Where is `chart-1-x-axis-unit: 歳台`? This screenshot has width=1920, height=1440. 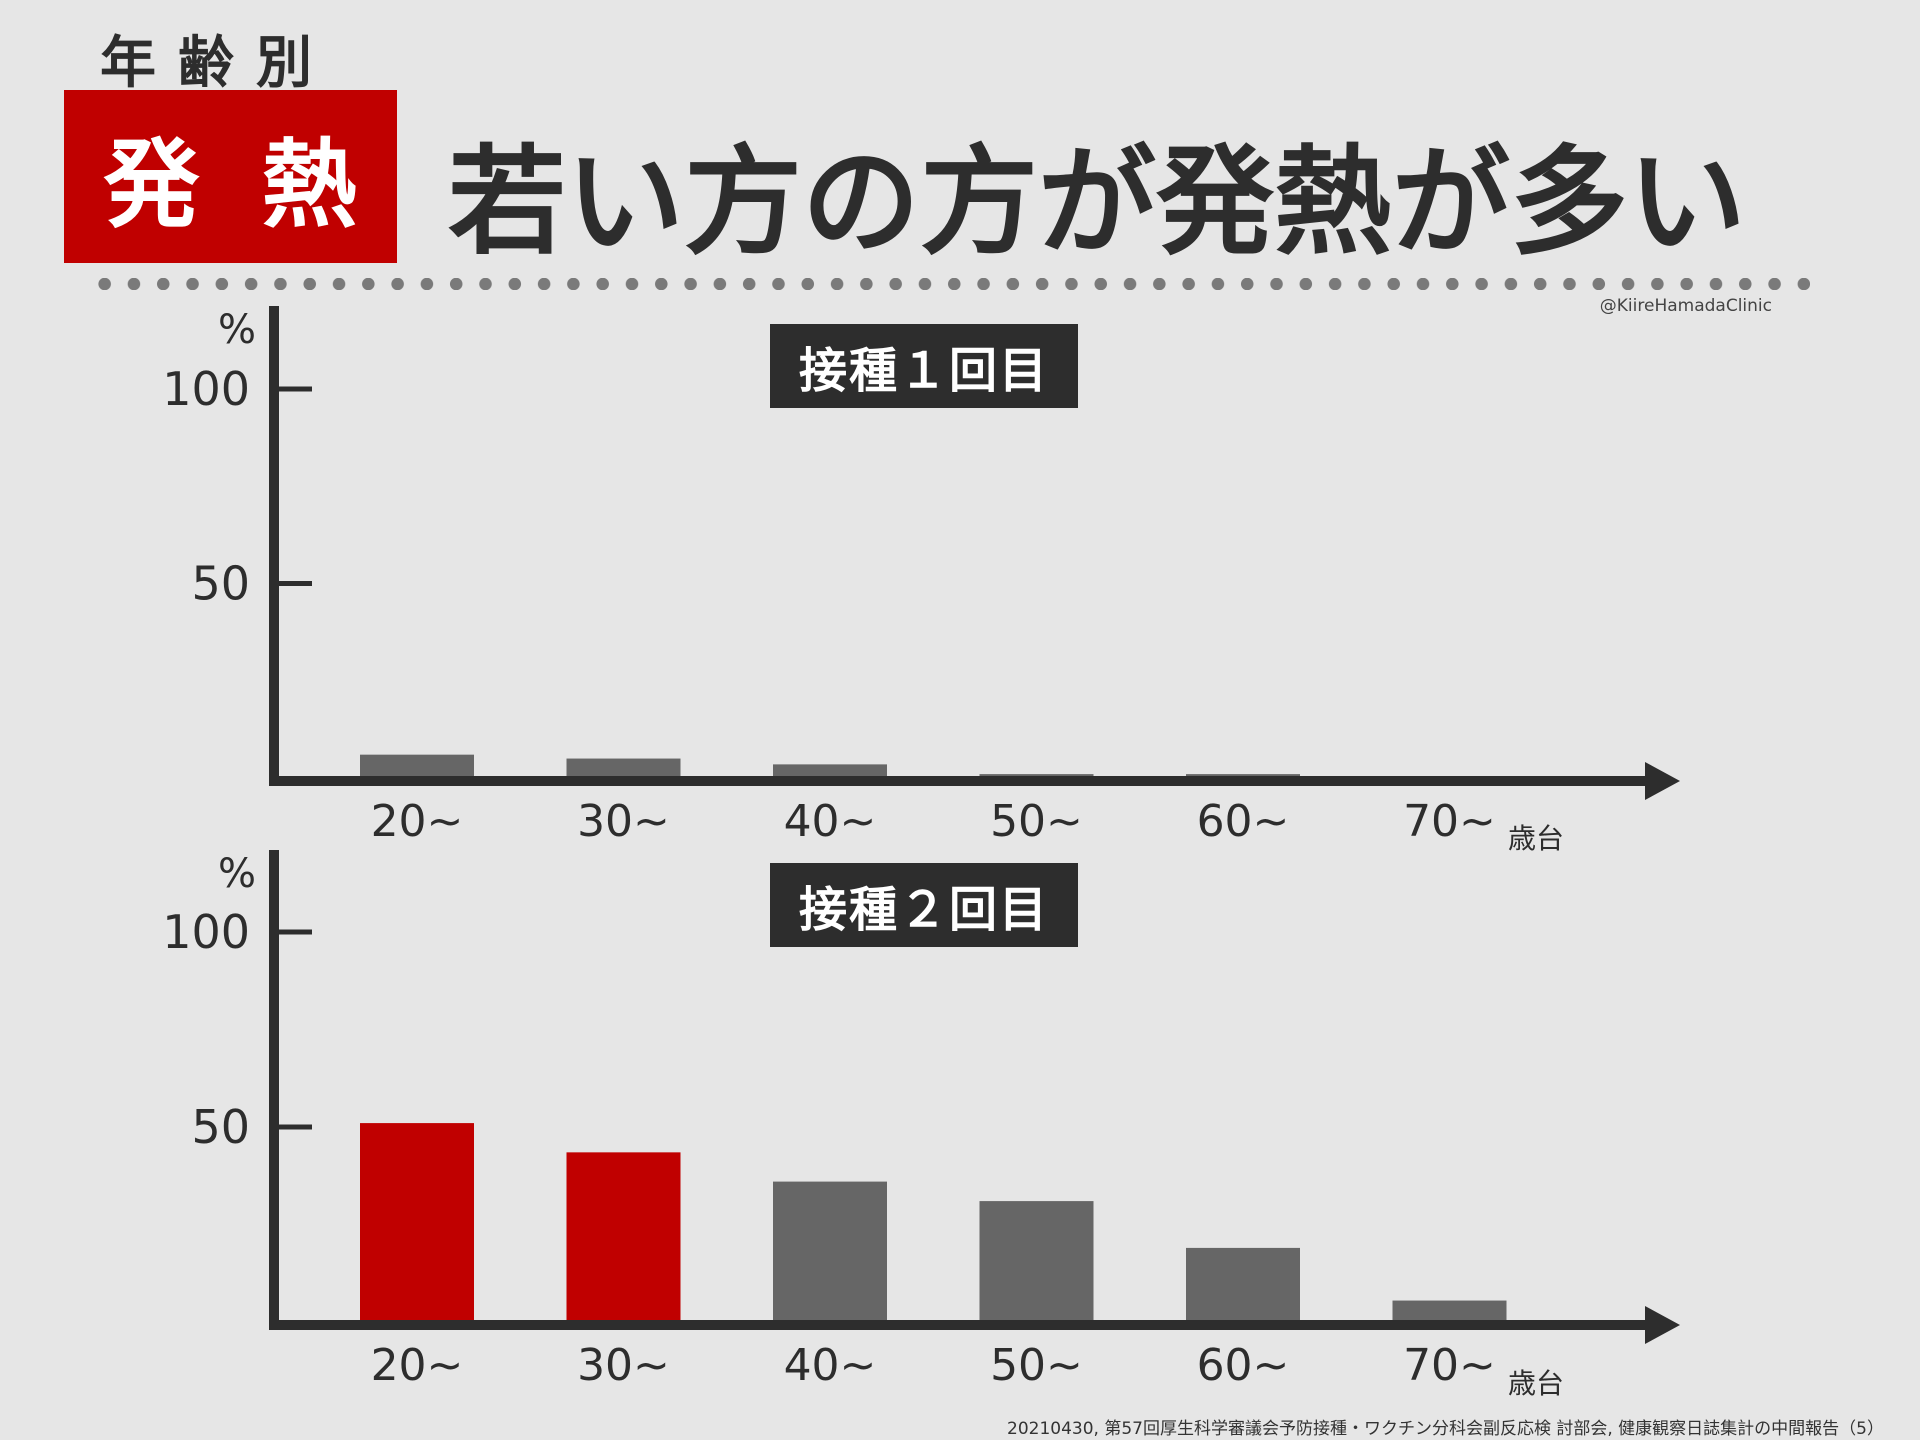
chart-1-x-axis-unit: 歳台 is located at coordinates (1536, 838).